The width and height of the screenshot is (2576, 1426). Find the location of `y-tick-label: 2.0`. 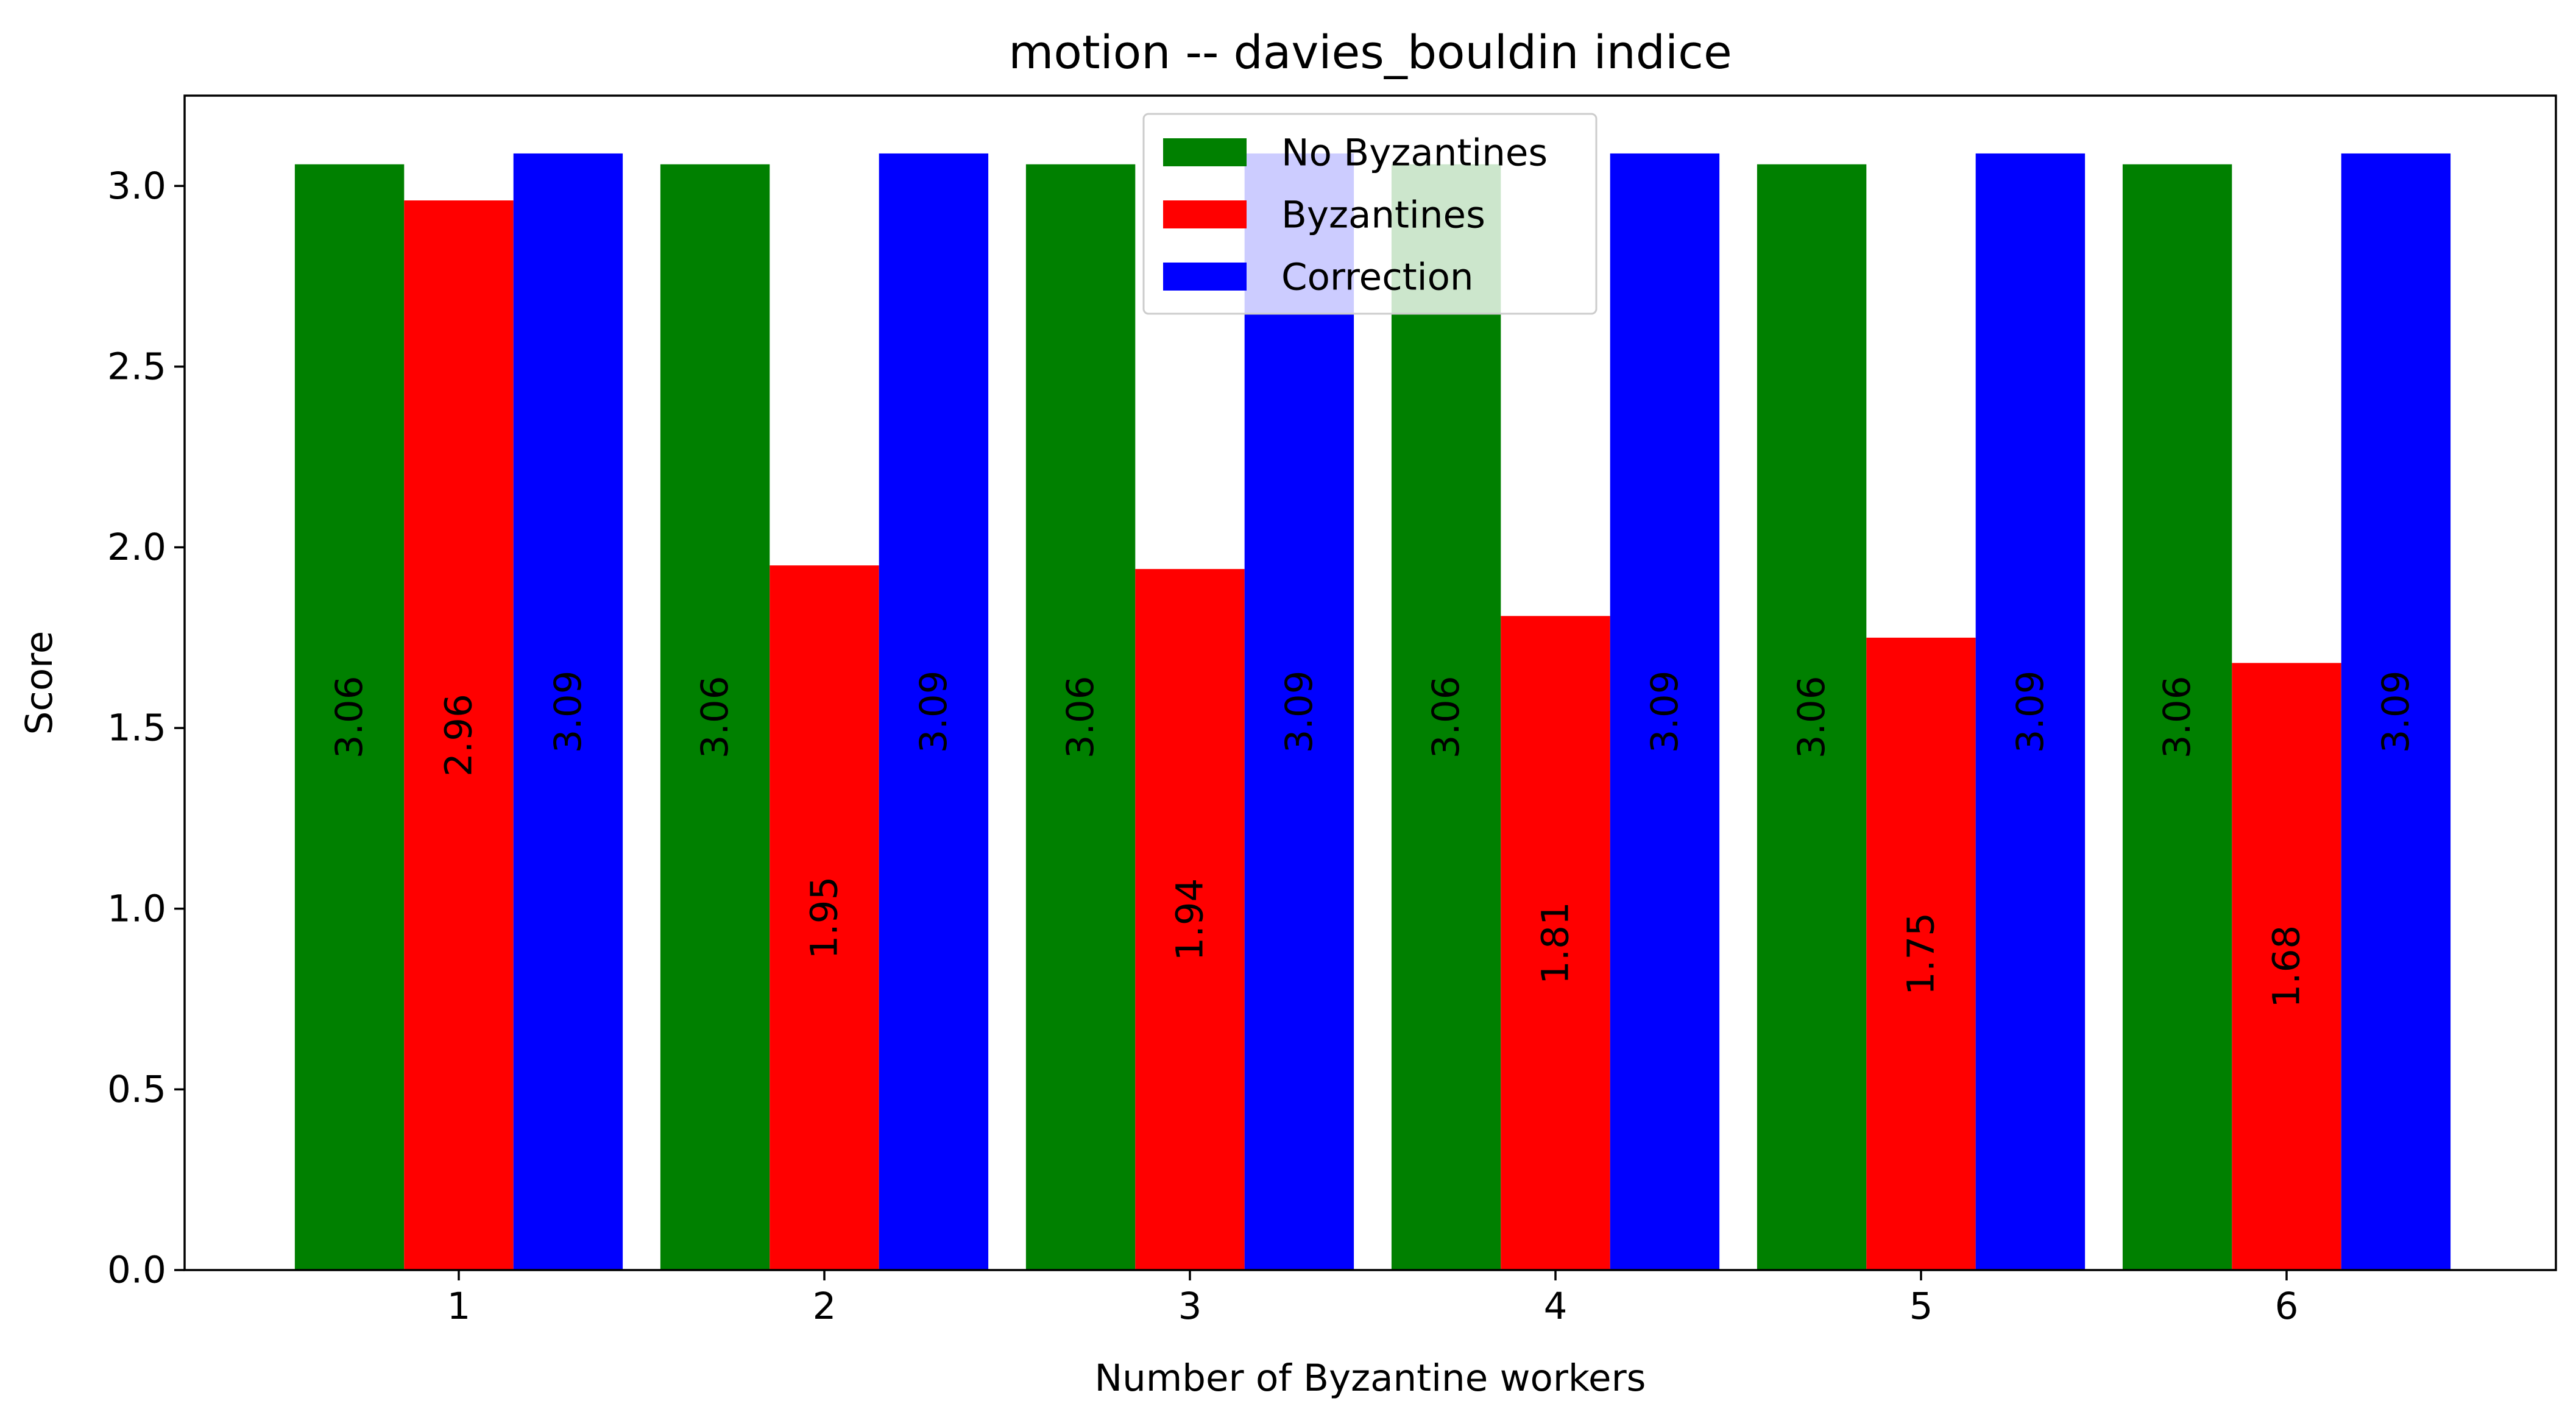

y-tick-label: 2.0 is located at coordinates (136, 547).